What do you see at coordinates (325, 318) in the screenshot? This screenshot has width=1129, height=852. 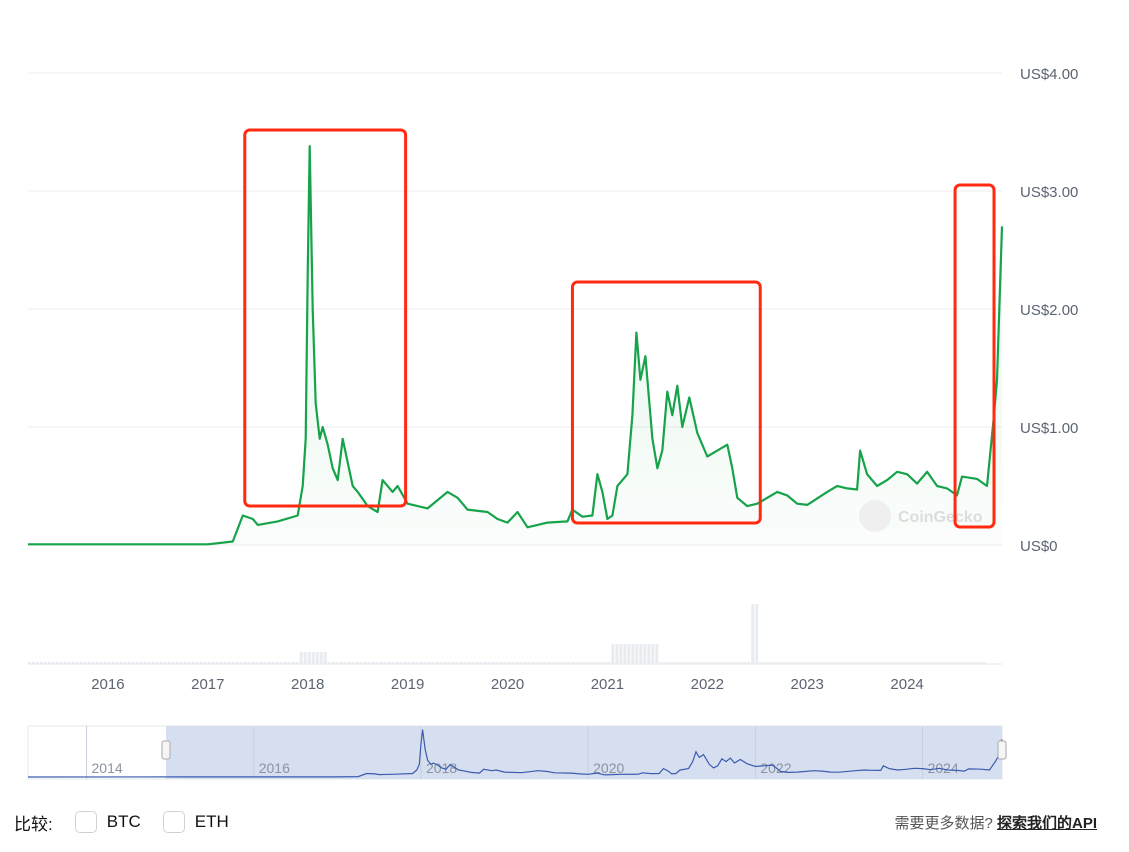 I see `annotation-box` at bounding box center [325, 318].